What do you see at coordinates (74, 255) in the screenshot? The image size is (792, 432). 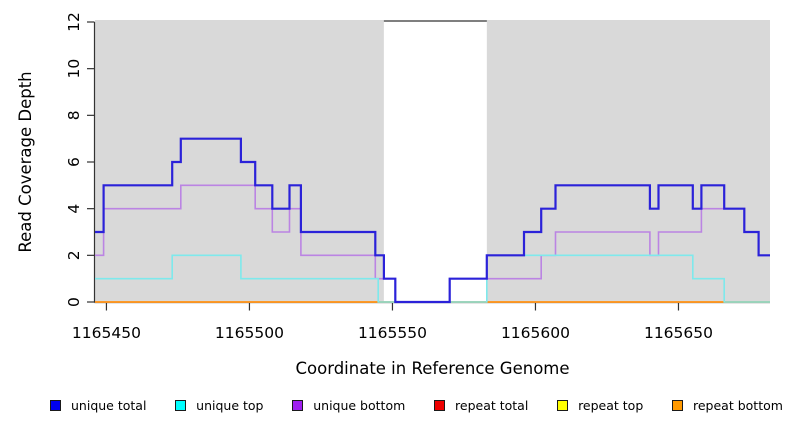 I see `y-tick-label: 2` at bounding box center [74, 255].